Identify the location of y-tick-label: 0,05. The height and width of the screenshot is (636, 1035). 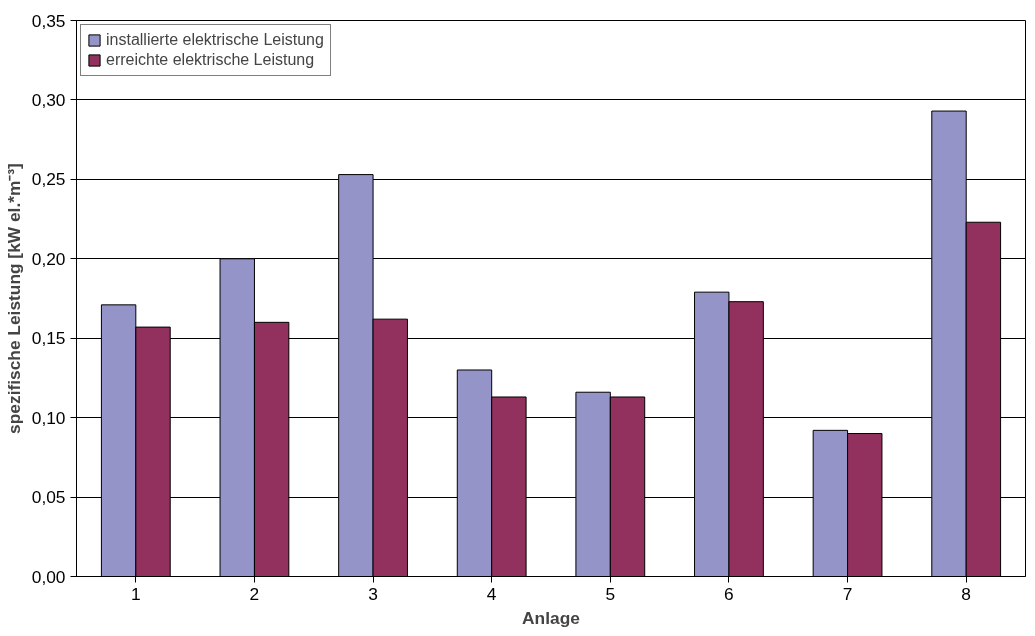
(48, 497).